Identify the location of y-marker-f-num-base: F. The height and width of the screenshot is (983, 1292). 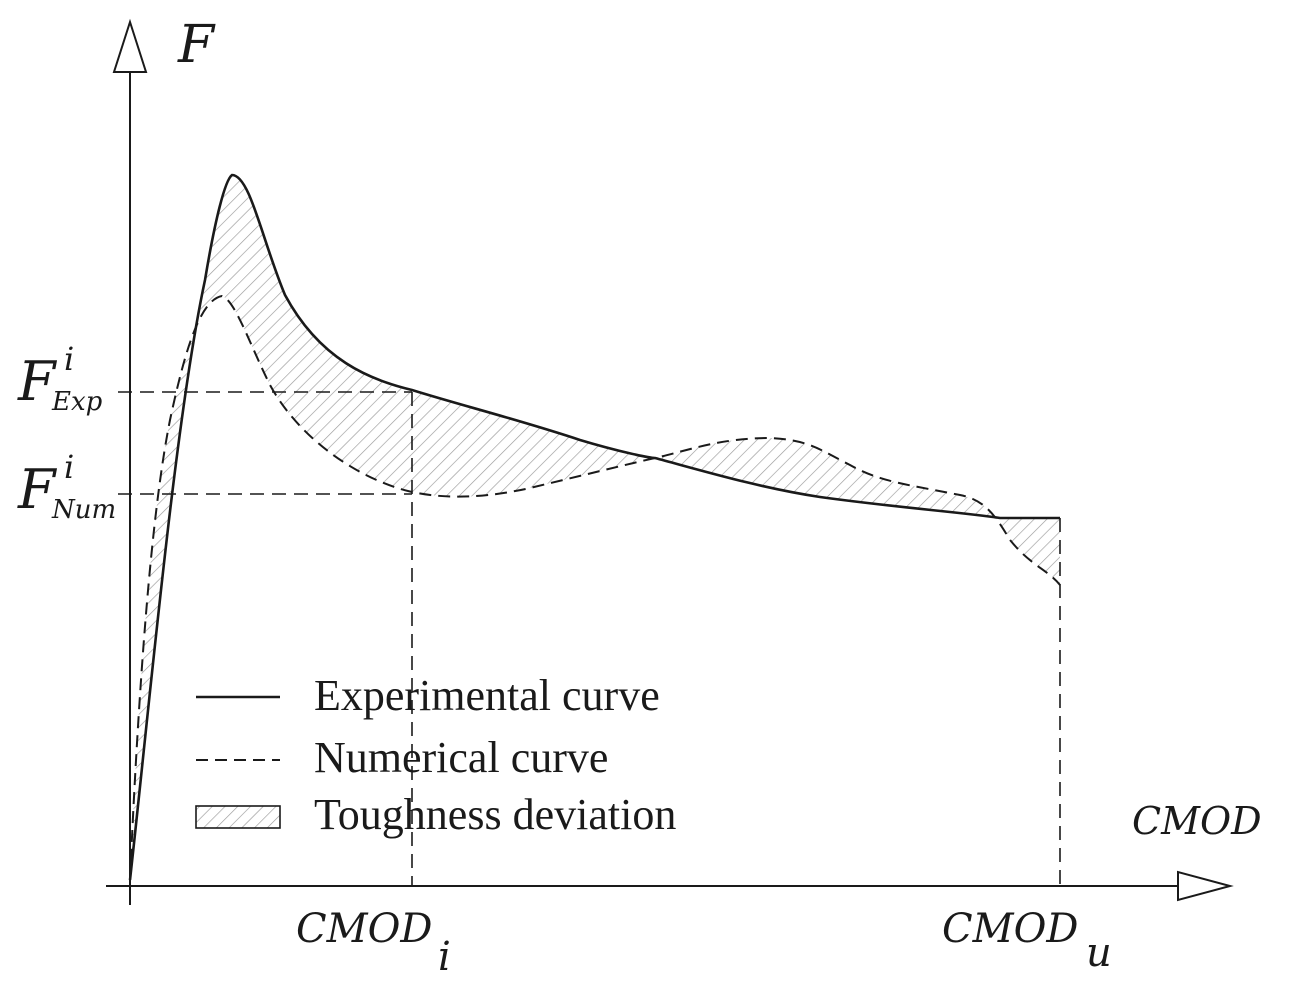
(37, 489).